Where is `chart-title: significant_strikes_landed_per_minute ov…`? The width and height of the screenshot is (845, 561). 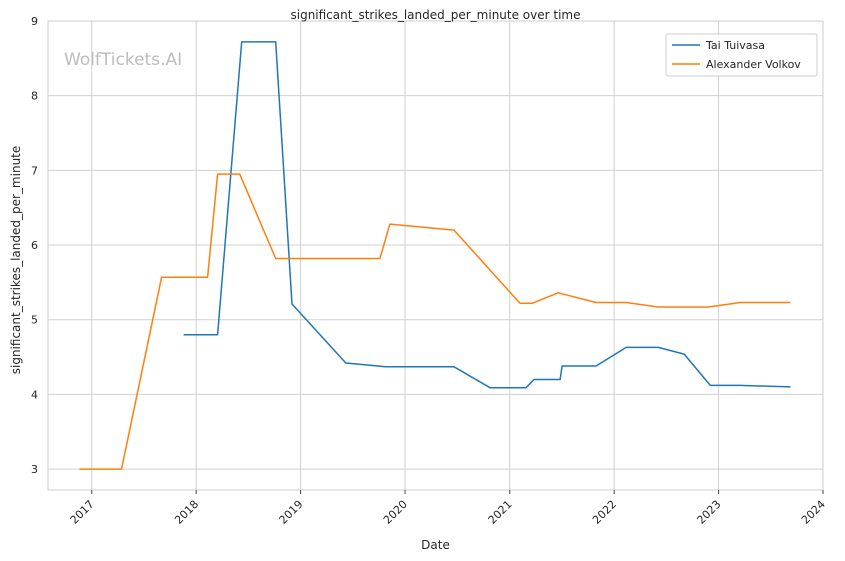 chart-title: significant_strikes_landed_per_minute ov… is located at coordinates (435, 15).